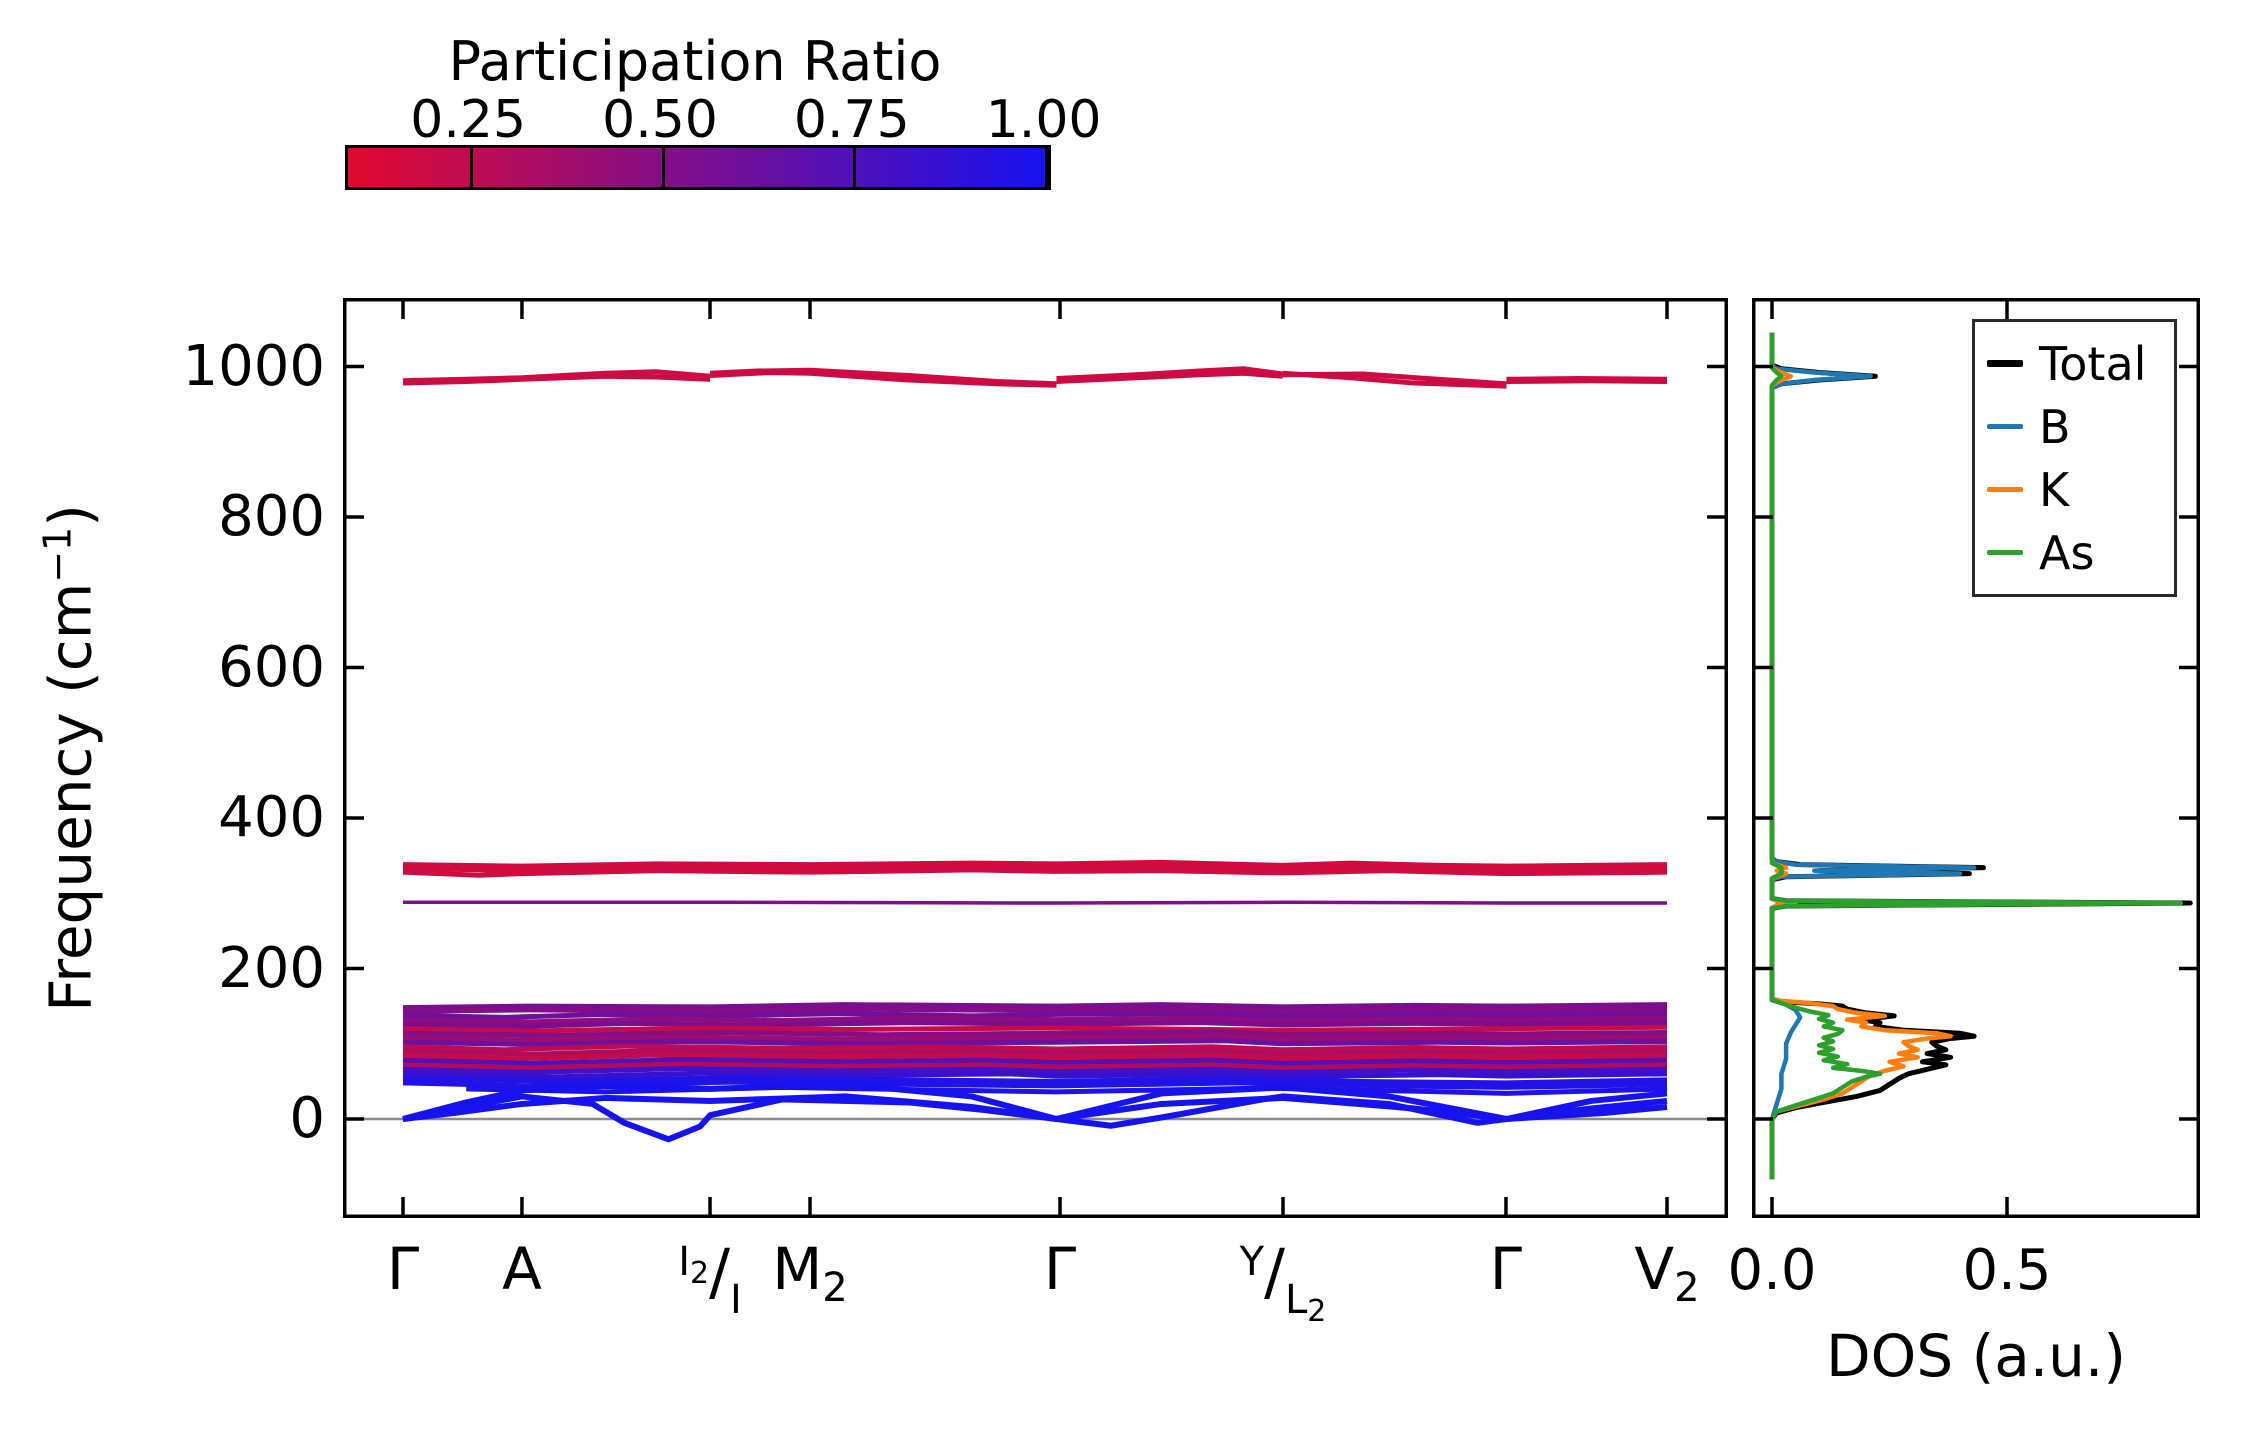 Image resolution: width=2259 pixels, height=1455 pixels. I want to click on axis-spines, so click(1976, 758).